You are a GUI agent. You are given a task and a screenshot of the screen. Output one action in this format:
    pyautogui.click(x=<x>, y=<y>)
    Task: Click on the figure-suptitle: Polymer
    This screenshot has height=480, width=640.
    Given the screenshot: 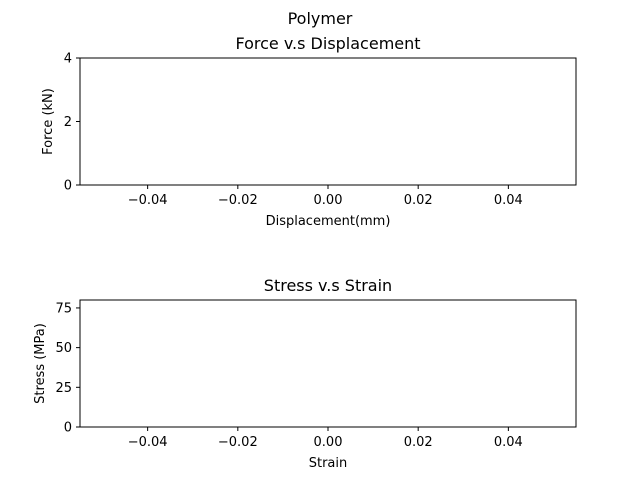 What is the action you would take?
    pyautogui.click(x=320, y=18)
    